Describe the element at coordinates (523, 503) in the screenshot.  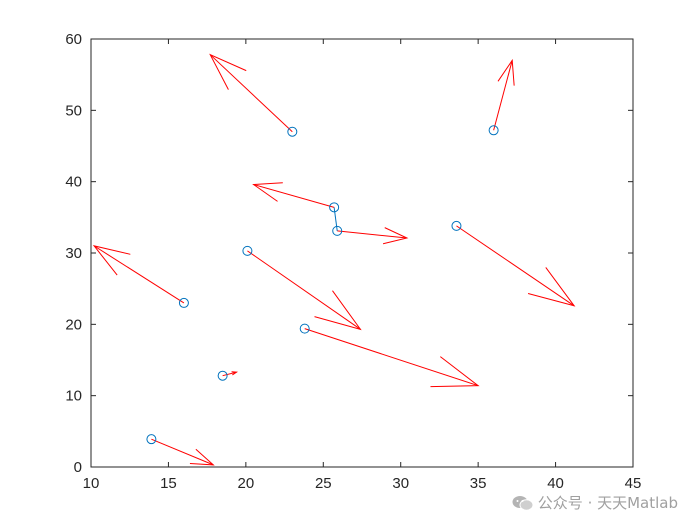
I see `wechat-icon` at that location.